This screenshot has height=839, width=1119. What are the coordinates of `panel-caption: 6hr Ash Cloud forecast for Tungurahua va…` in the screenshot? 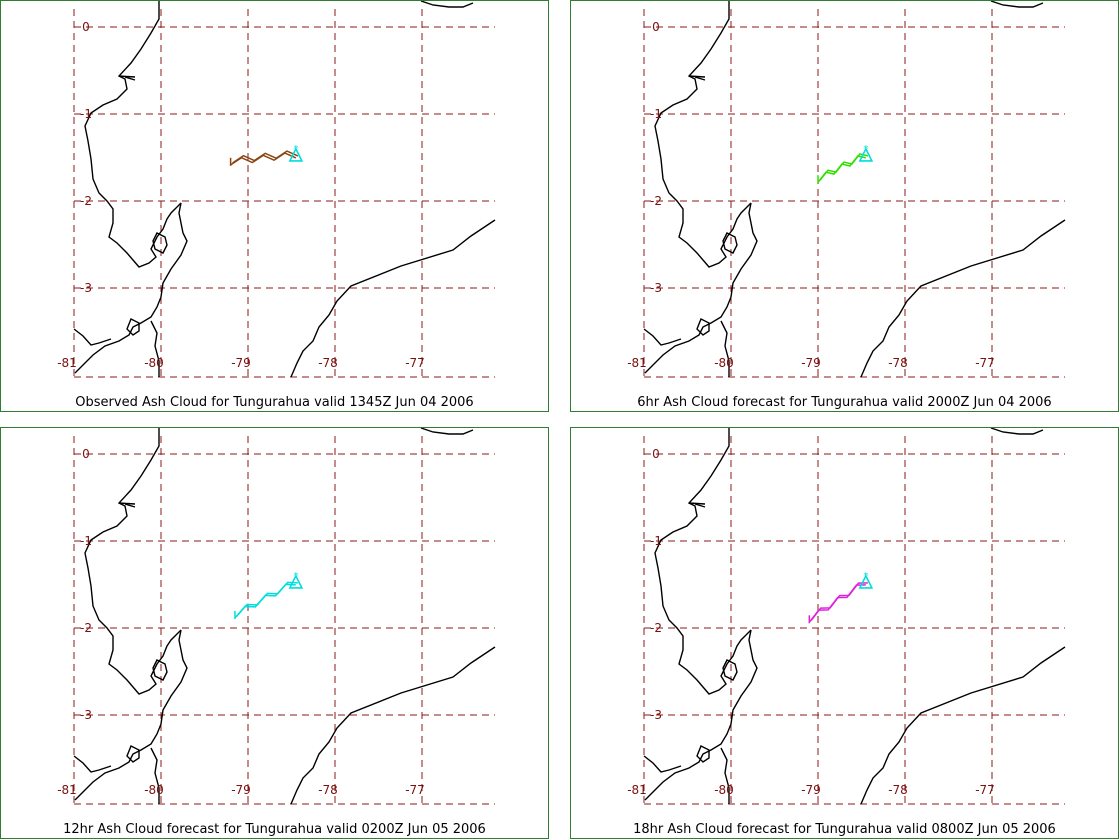 It's located at (844, 402).